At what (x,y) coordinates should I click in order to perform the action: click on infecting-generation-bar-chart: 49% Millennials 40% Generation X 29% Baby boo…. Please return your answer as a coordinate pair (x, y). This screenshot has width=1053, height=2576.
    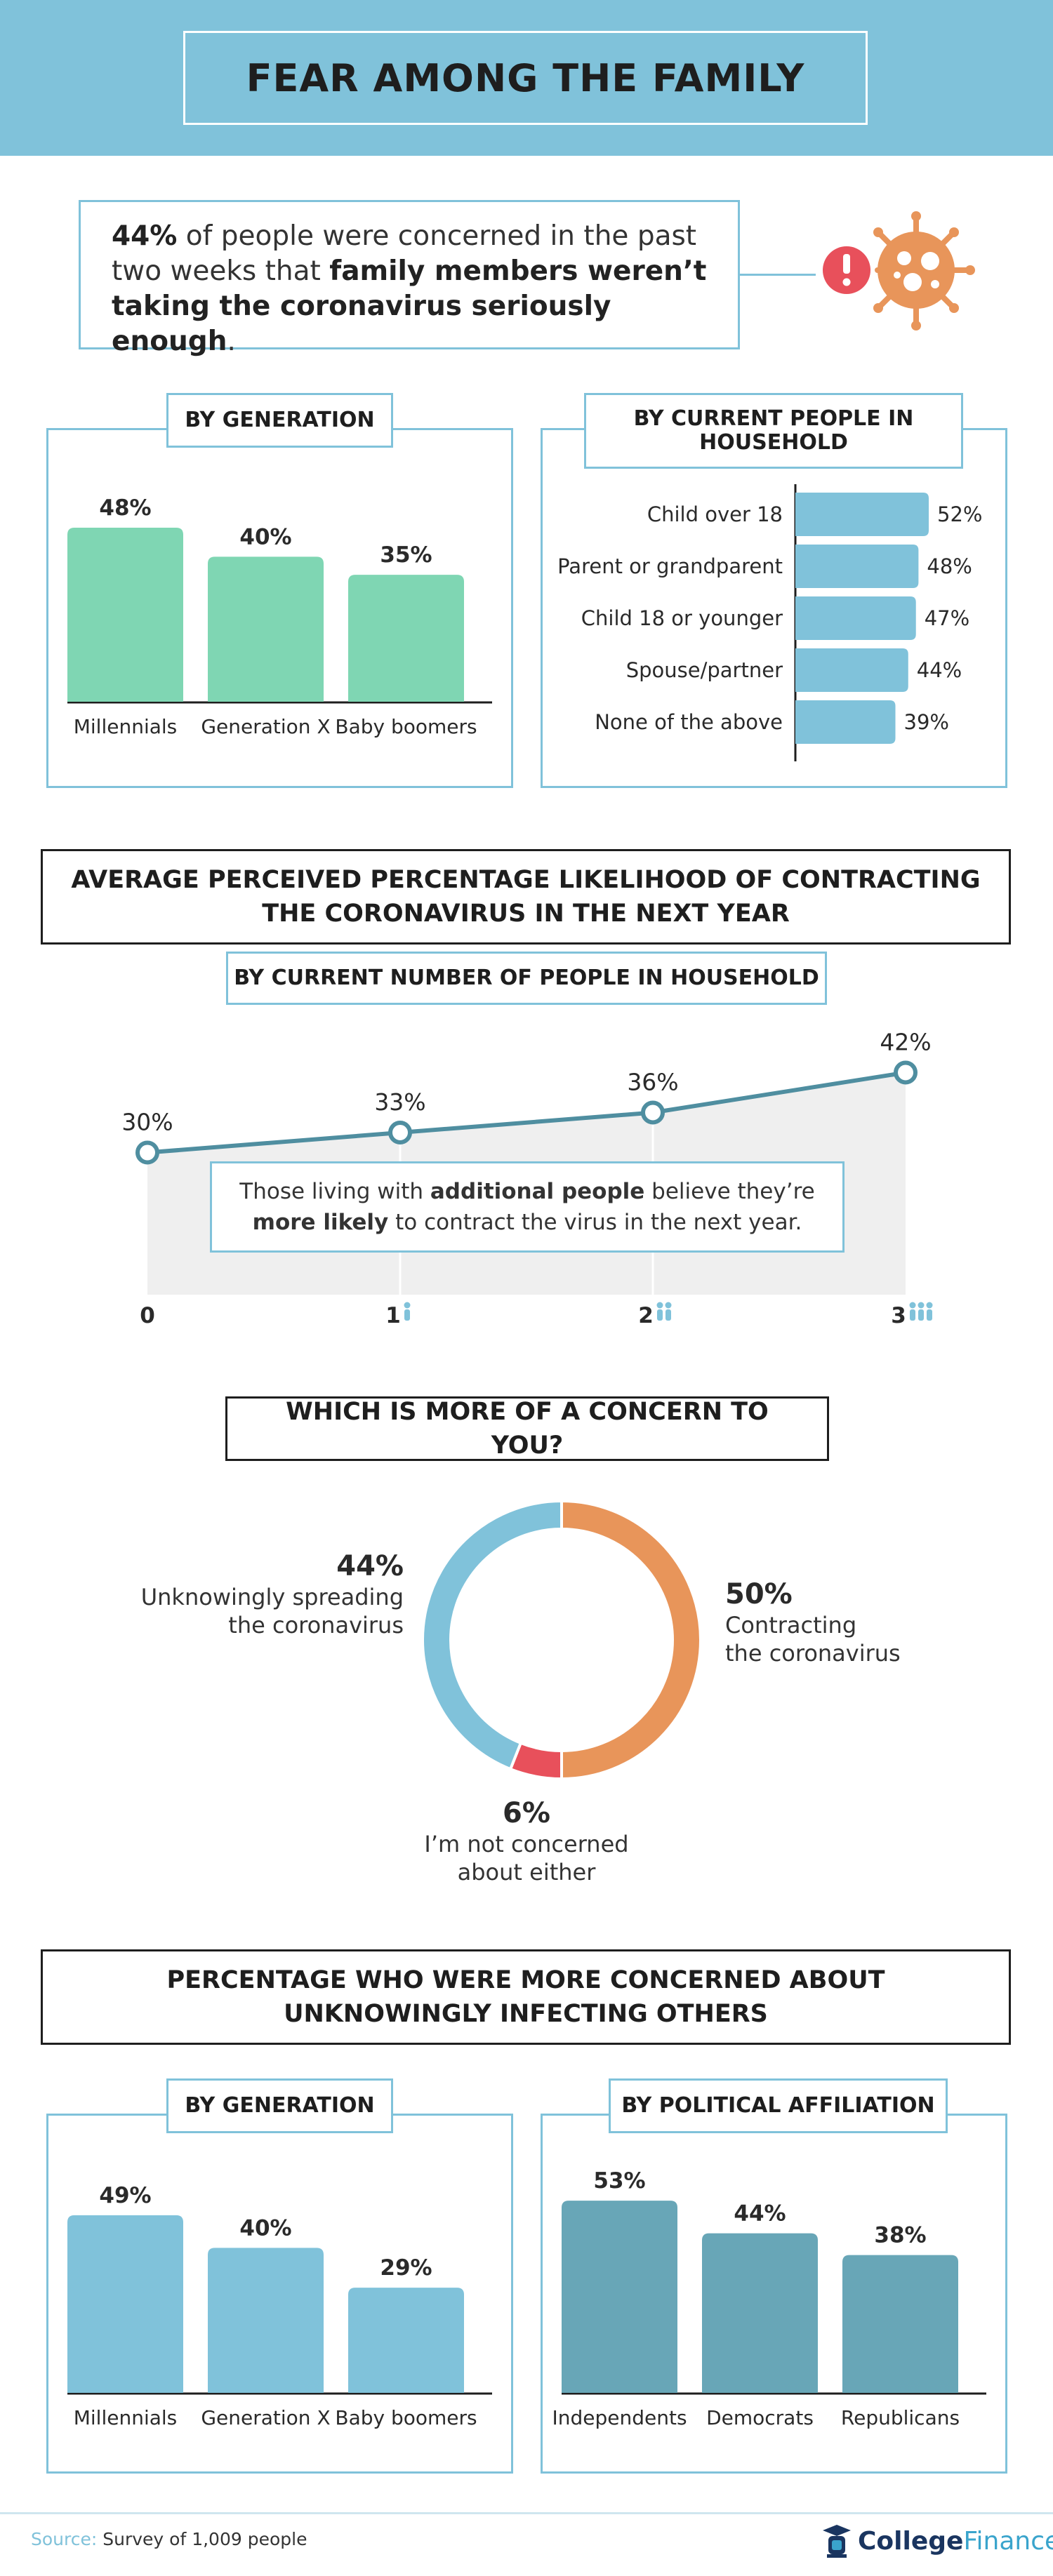
    Looking at the image, I should click on (279, 2306).